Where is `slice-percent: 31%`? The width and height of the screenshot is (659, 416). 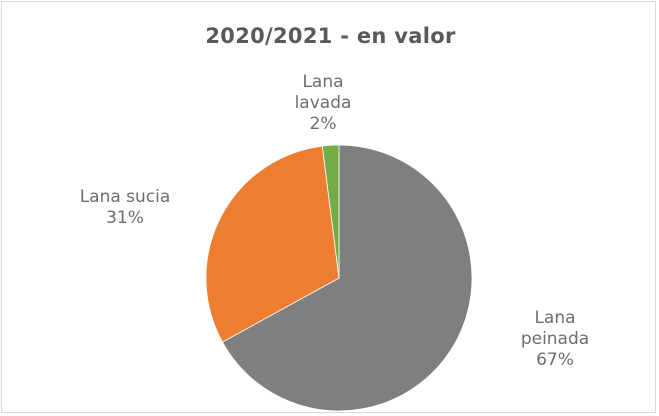 slice-percent: 31% is located at coordinates (125, 218).